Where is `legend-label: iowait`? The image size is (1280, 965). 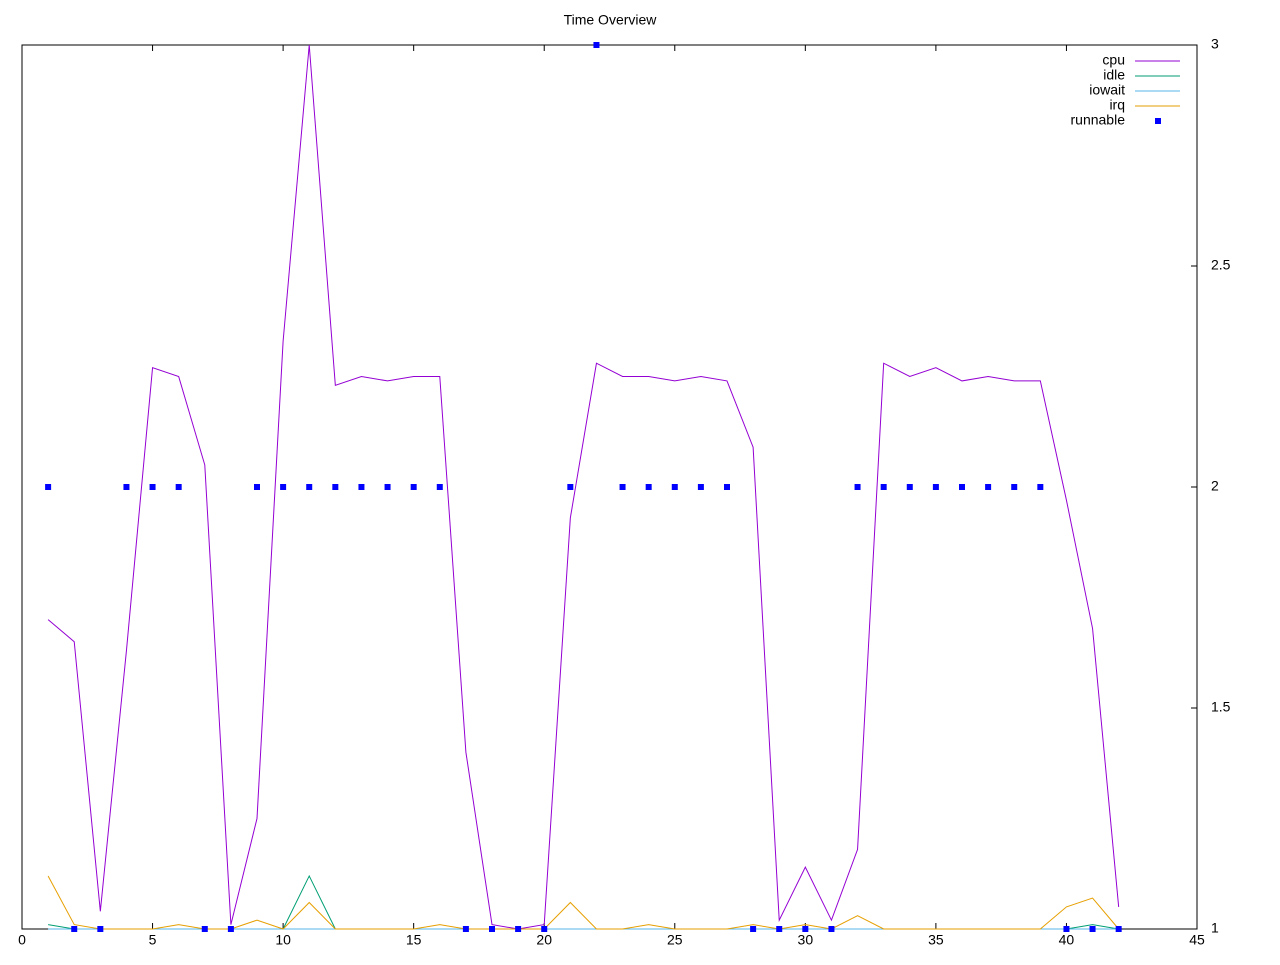
legend-label: iowait is located at coordinates (1107, 90).